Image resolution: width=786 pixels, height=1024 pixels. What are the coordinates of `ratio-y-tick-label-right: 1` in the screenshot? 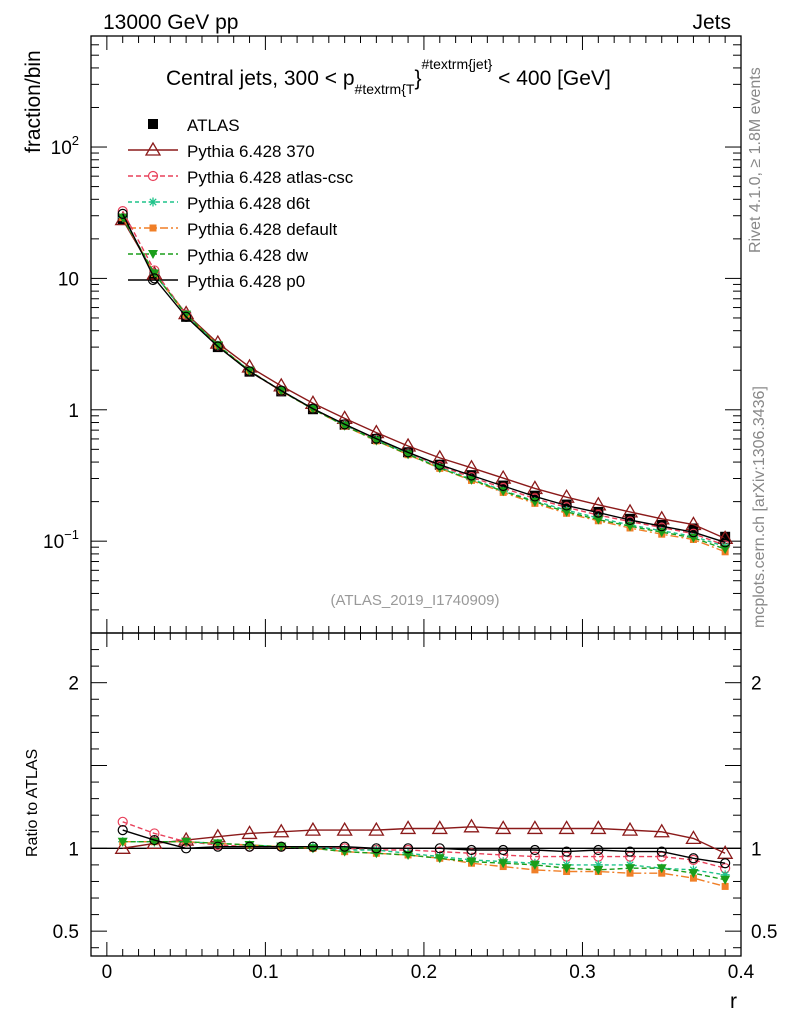 It's located at (756, 849).